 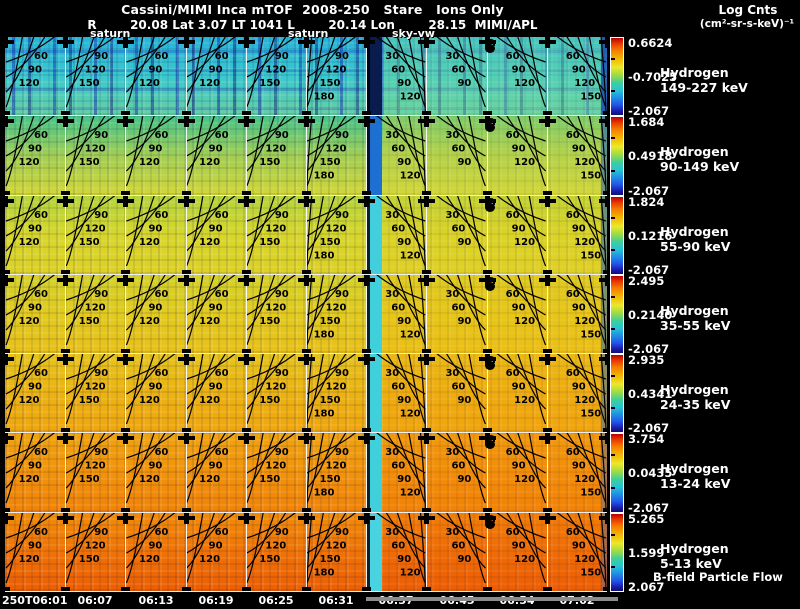 What do you see at coordinates (156, 600) in the screenshot?
I see `time-tick-label: 06:13` at bounding box center [156, 600].